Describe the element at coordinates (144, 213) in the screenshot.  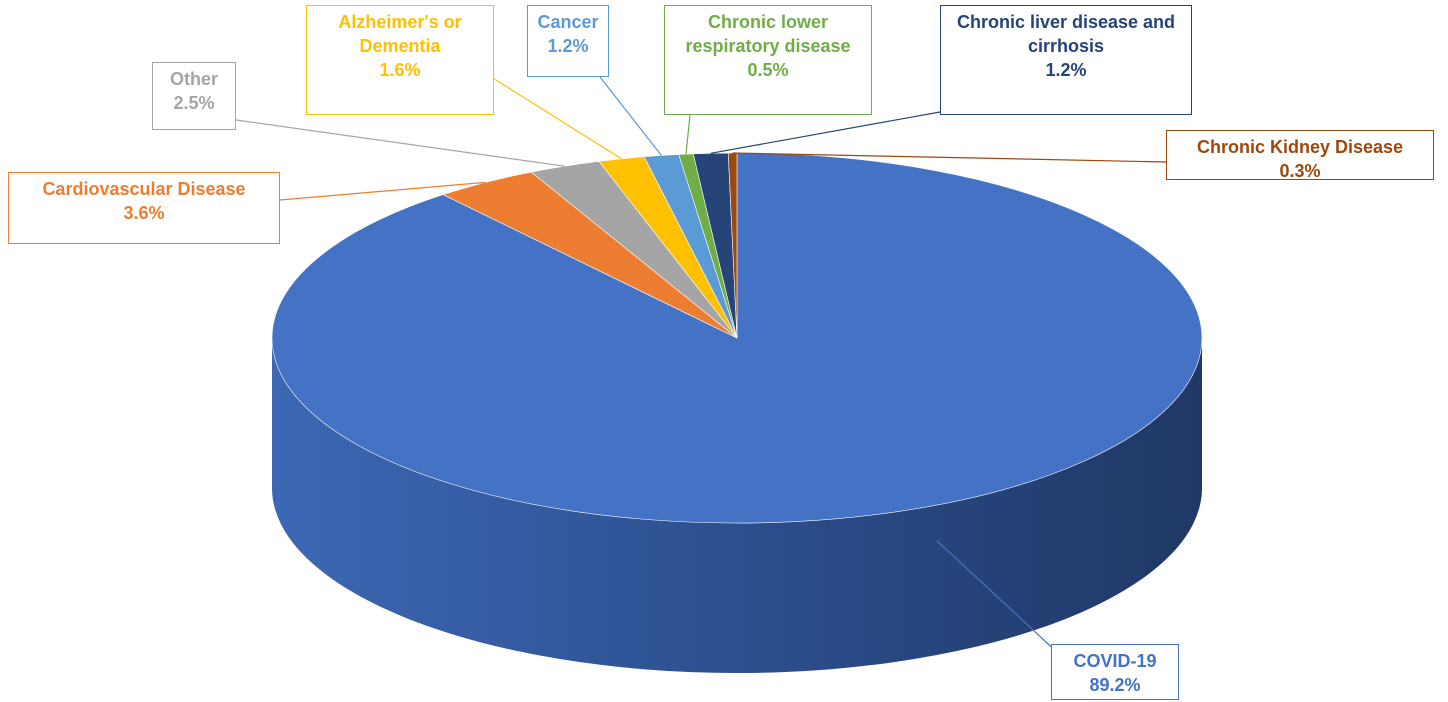
I see `value-label: 3.6%` at that location.